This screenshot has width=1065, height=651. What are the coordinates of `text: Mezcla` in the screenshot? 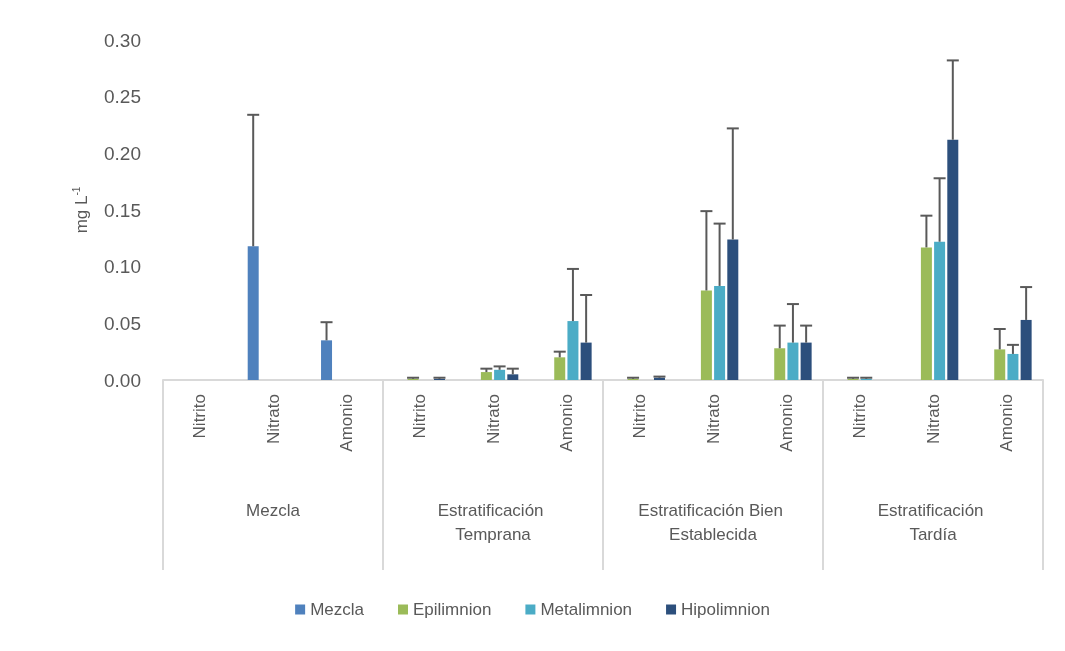 It's located at (273, 510).